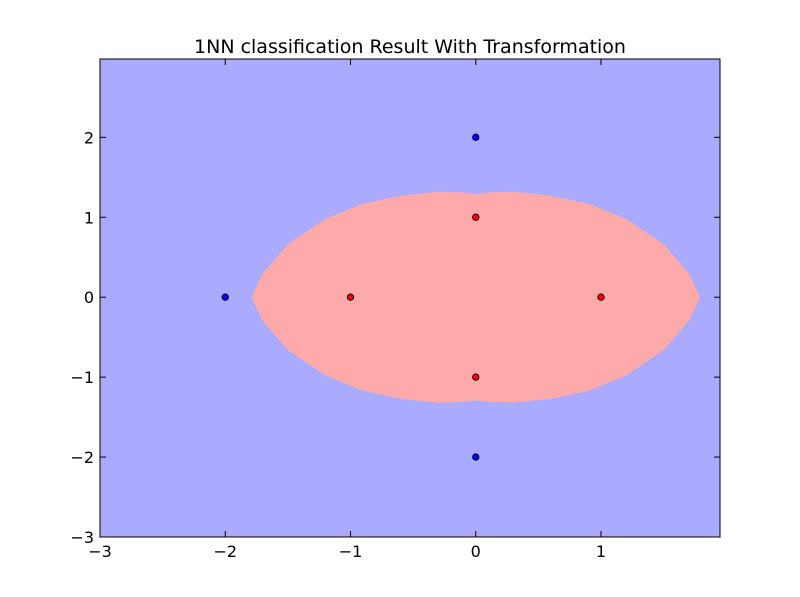 This screenshot has height=597, width=800. I want to click on y-tick-label-3: 0, so click(89, 297).